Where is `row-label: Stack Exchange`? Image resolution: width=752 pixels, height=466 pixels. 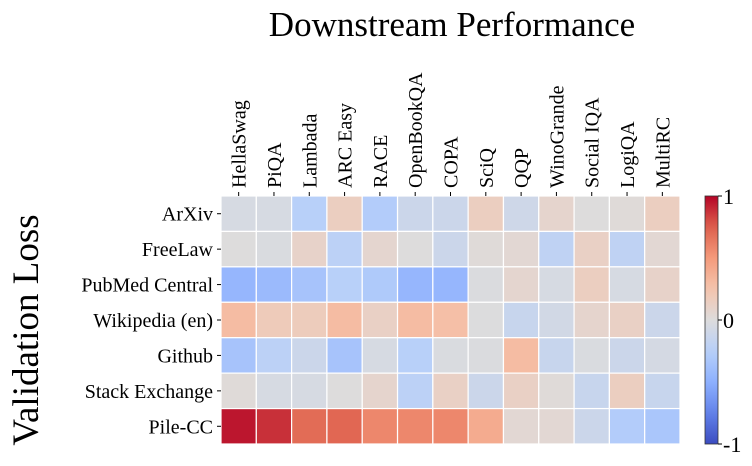 row-label: Stack Exchange is located at coordinates (149, 392).